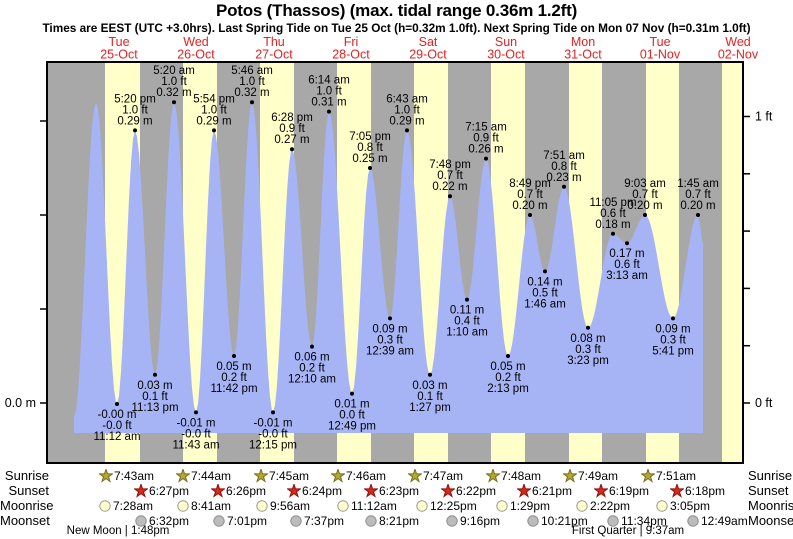  What do you see at coordinates (449, 187) in the screenshot?
I see `tide-annotation-line: 0.22 m` at bounding box center [449, 187].